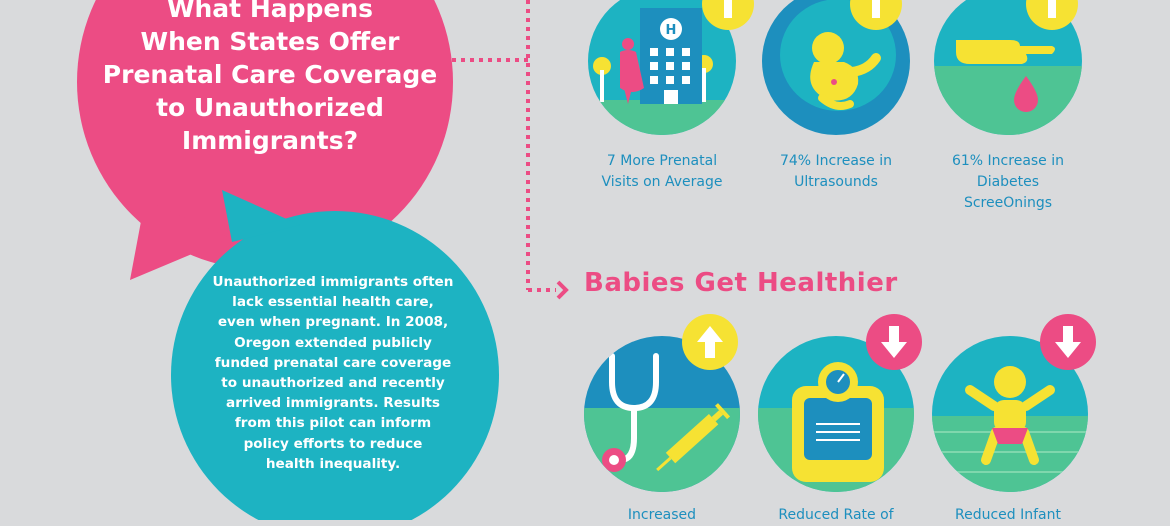 The image size is (1170, 526). I want to click on care-stat-2-label: 74% Increase in Ultrasounds, so click(836, 172).